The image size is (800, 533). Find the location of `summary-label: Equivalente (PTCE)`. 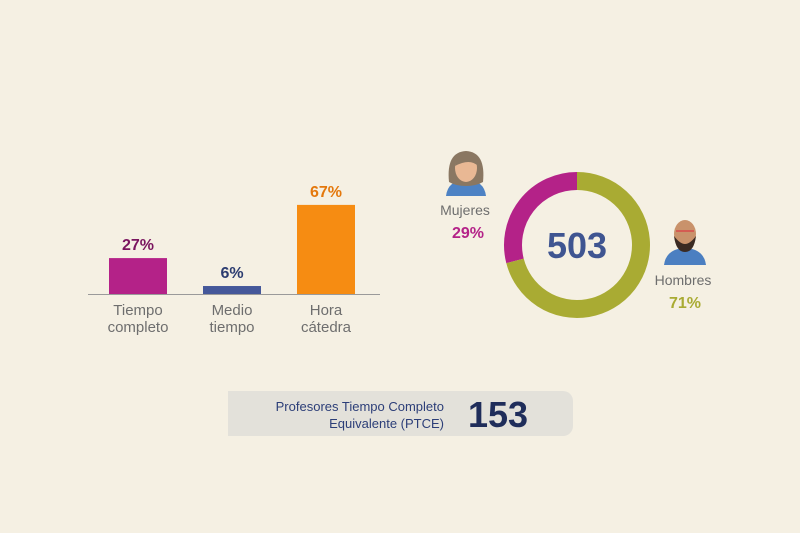

summary-label: Equivalente (PTCE) is located at coordinates (386, 423).